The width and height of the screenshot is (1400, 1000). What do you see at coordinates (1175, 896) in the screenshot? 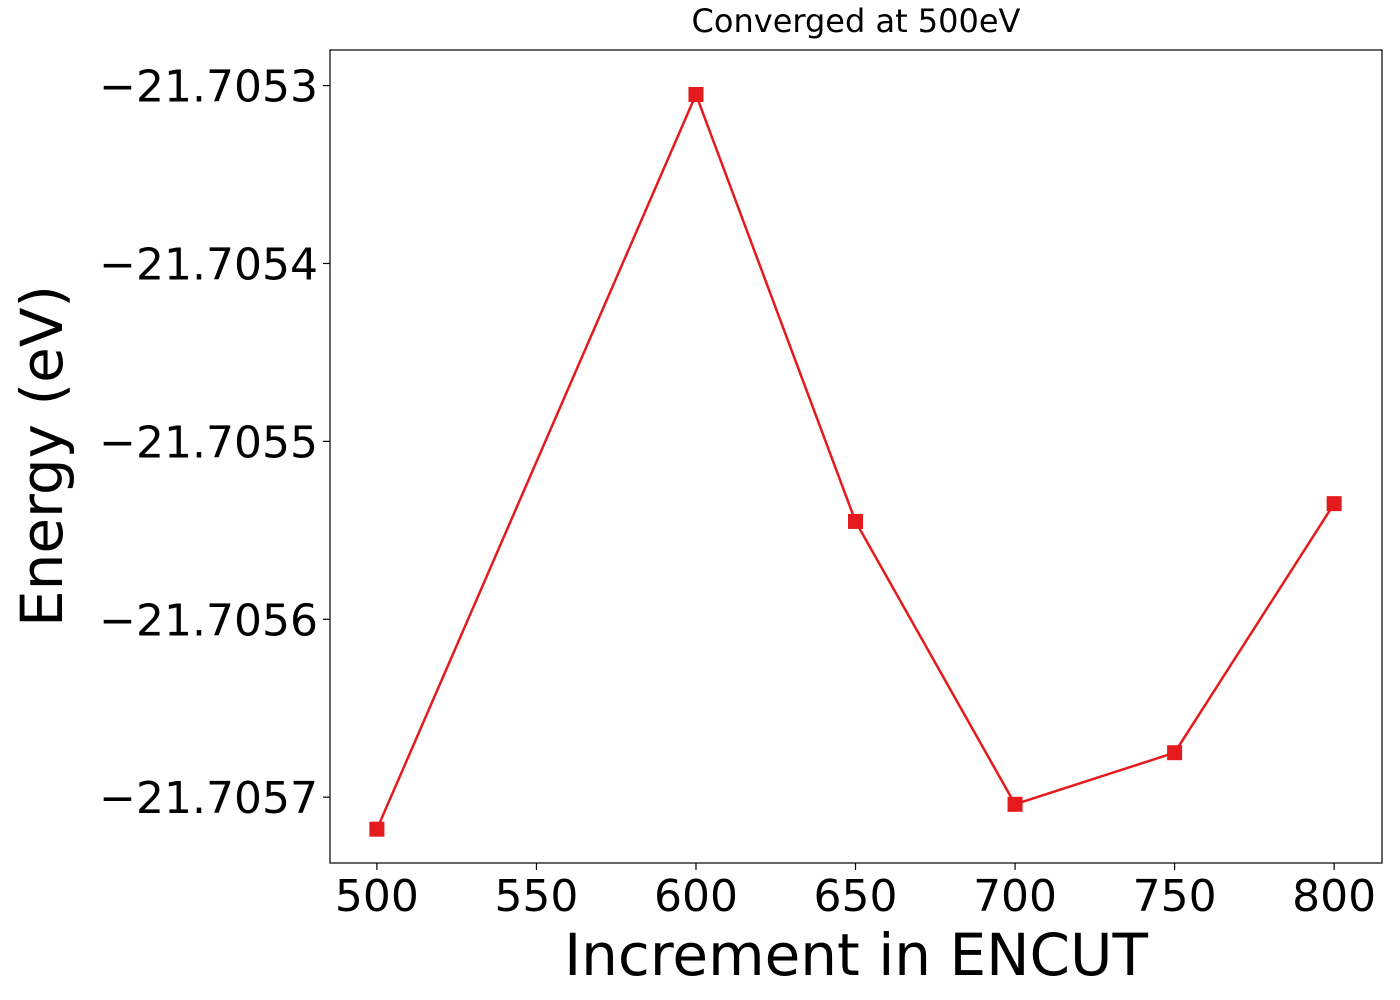
I see `x-tick-label: 750` at bounding box center [1175, 896].